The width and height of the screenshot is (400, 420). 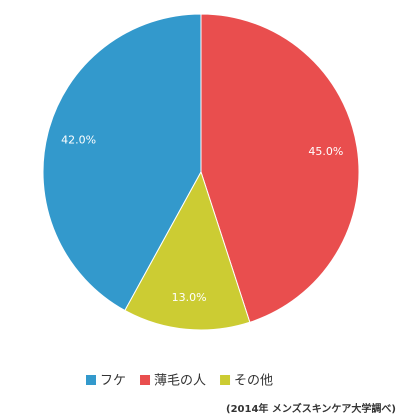 I want to click on pie-slice, so click(x=187, y=250).